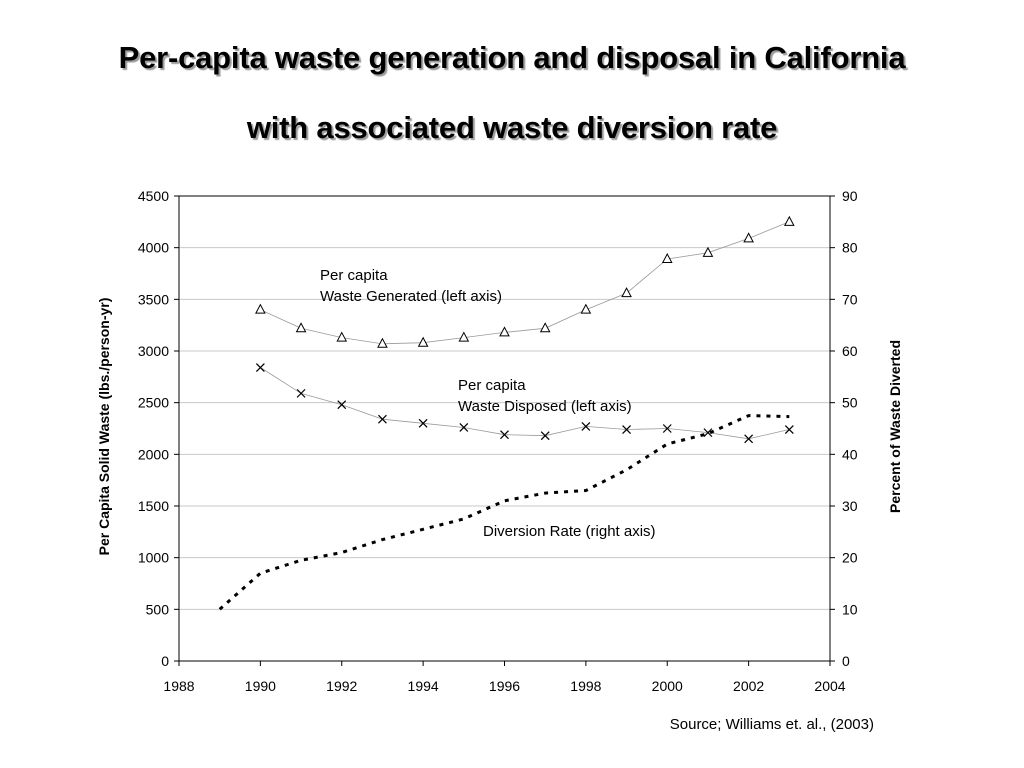 This screenshot has width=1024, height=768. I want to click on y-tick-label-left: 1000, so click(153, 558).